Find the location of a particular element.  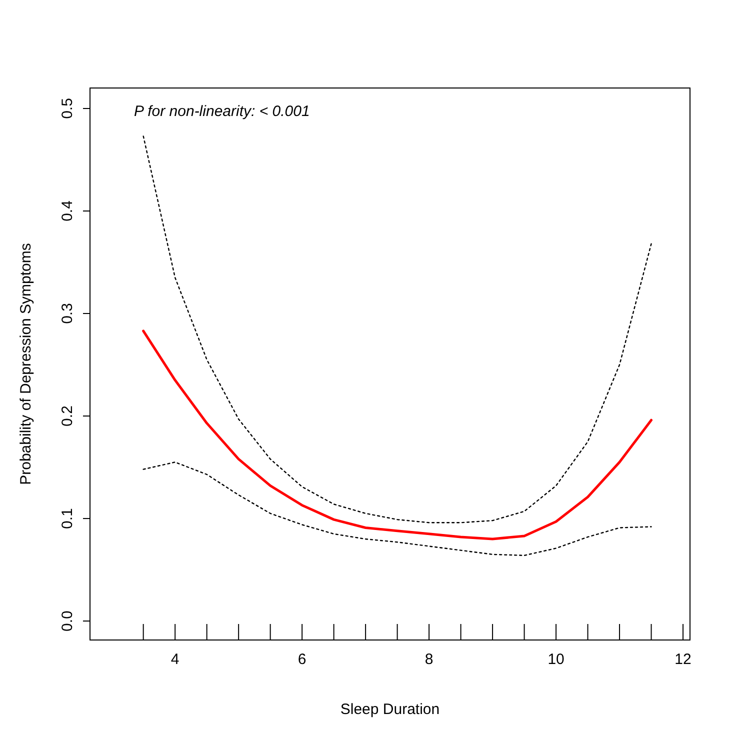

y-tick-label: 0.2 is located at coordinates (67, 416).